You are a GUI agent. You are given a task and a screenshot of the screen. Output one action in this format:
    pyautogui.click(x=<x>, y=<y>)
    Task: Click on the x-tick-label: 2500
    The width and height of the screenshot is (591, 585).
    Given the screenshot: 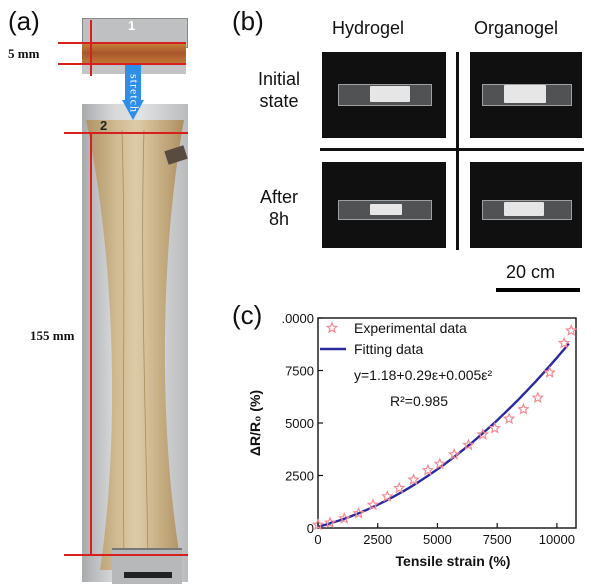 What is the action you would take?
    pyautogui.click(x=377, y=539)
    